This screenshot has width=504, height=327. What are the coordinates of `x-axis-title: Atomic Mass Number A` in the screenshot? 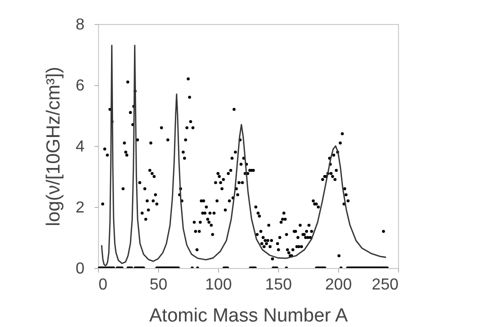 It's located at (248, 316).